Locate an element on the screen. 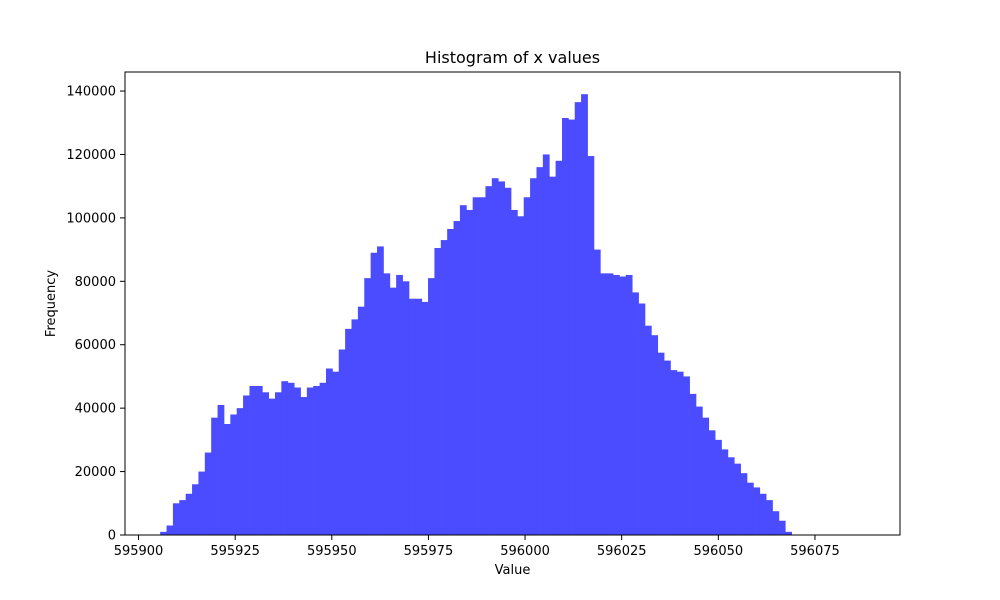 This screenshot has width=1000, height=600. chart-title: Histogram of x values is located at coordinates (512, 57).